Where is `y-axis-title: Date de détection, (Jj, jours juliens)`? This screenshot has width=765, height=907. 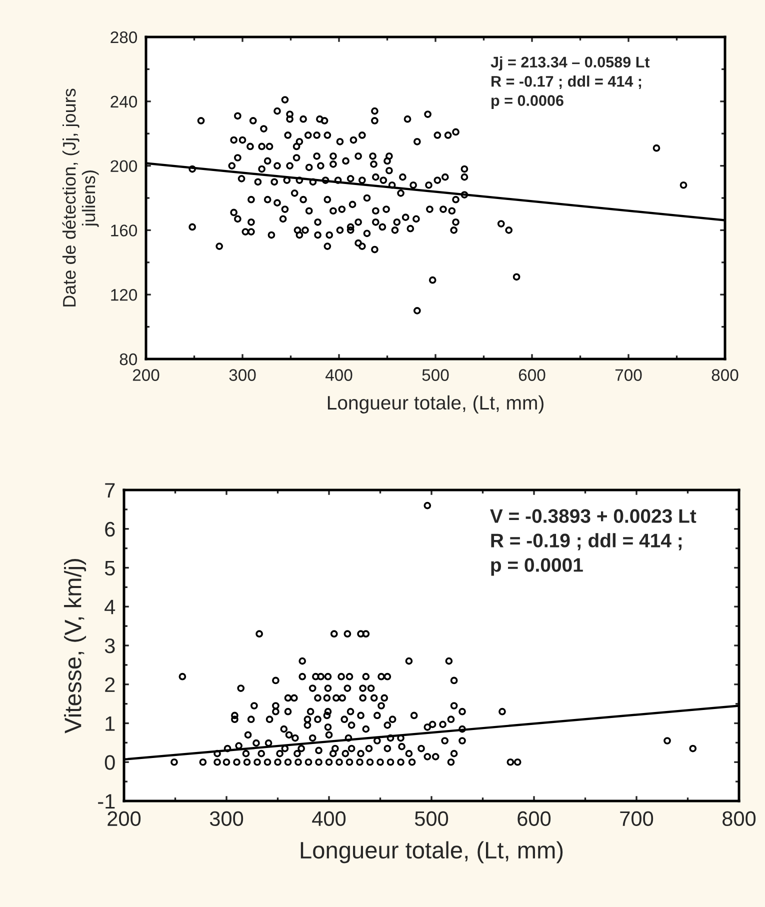
y-axis-title: Date de détection, (Jj, jours juliens) is located at coordinates (80, 197).